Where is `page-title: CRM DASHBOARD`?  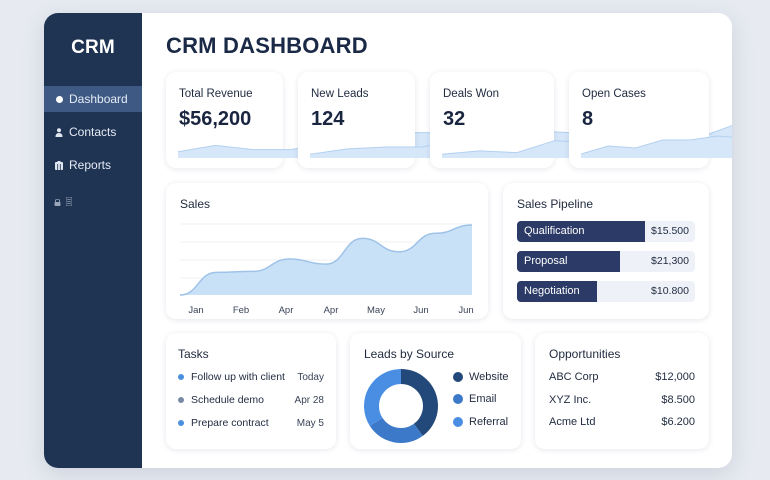 page-title: CRM DASHBOARD is located at coordinates (267, 45).